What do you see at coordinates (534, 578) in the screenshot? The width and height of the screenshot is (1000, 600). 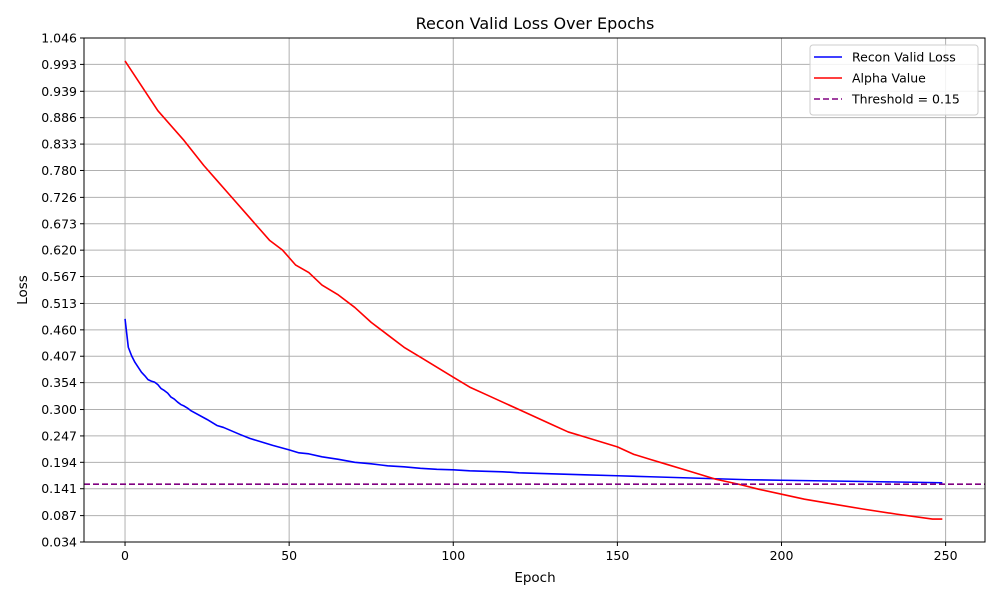 I see `x-axis-label: Epoch` at bounding box center [534, 578].